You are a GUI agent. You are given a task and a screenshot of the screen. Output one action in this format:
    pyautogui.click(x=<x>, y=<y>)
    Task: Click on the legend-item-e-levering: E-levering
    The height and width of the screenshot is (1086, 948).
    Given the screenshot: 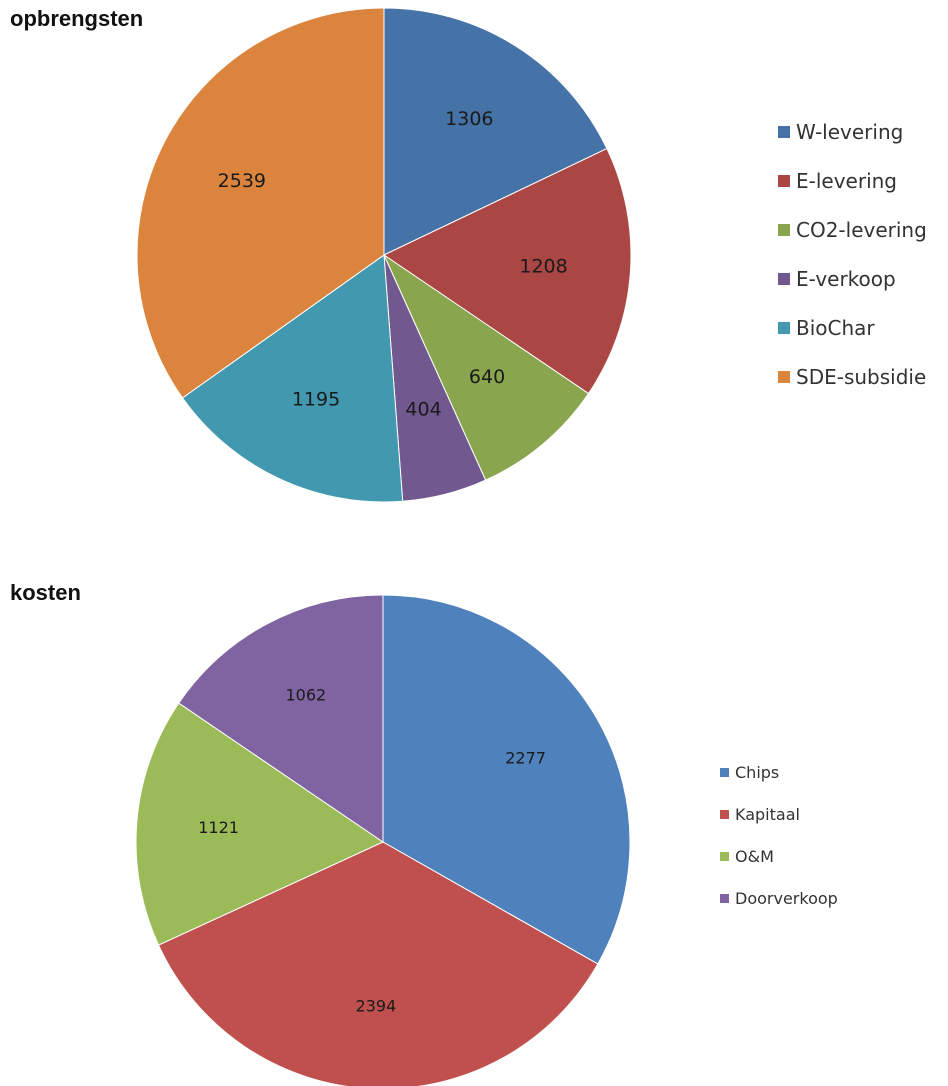 What is the action you would take?
    pyautogui.click(x=837, y=180)
    